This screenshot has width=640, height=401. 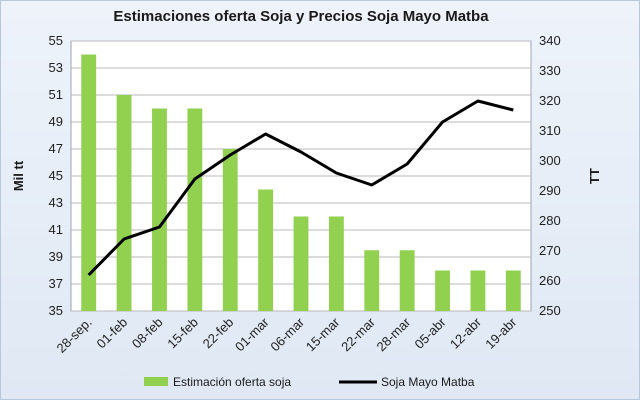 I want to click on left-tick-label: 47, so click(x=56, y=148).